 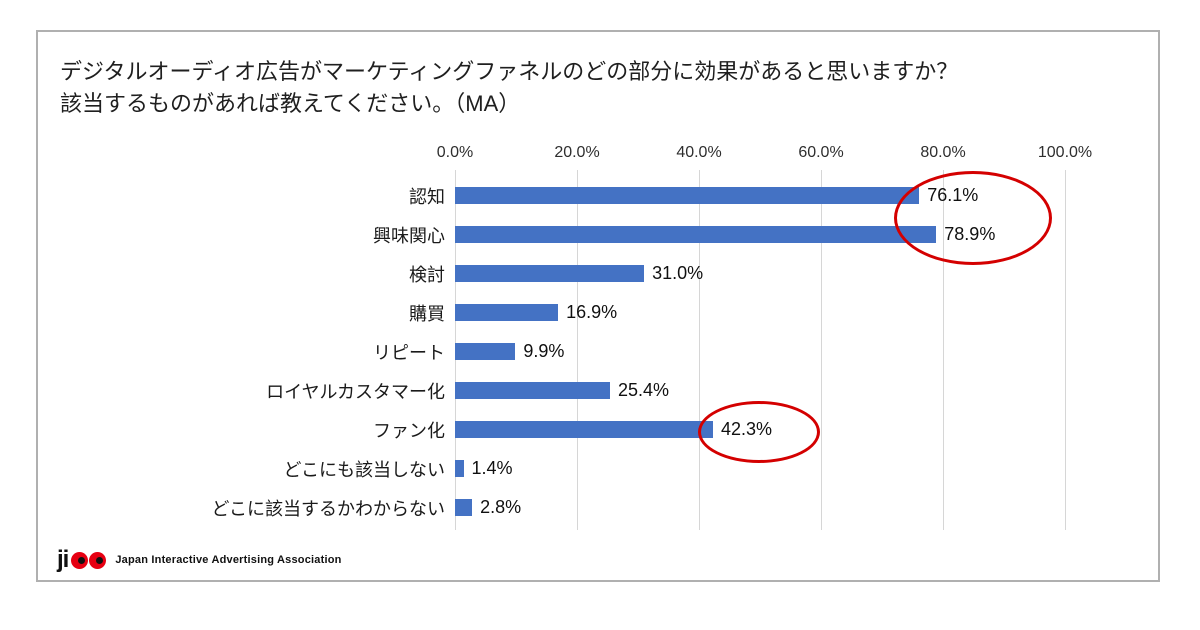 What do you see at coordinates (678, 273) in the screenshot?
I see `value-label: 31.0%` at bounding box center [678, 273].